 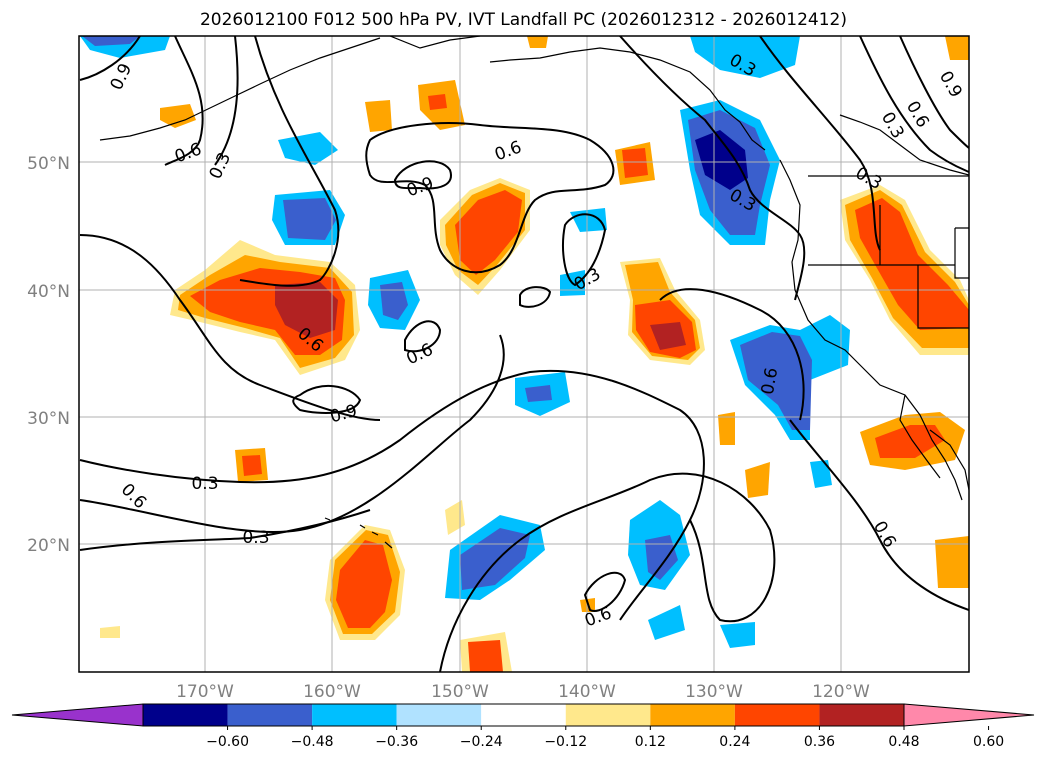 What do you see at coordinates (961, 253) in the screenshot?
I see `border-states-b` at bounding box center [961, 253].